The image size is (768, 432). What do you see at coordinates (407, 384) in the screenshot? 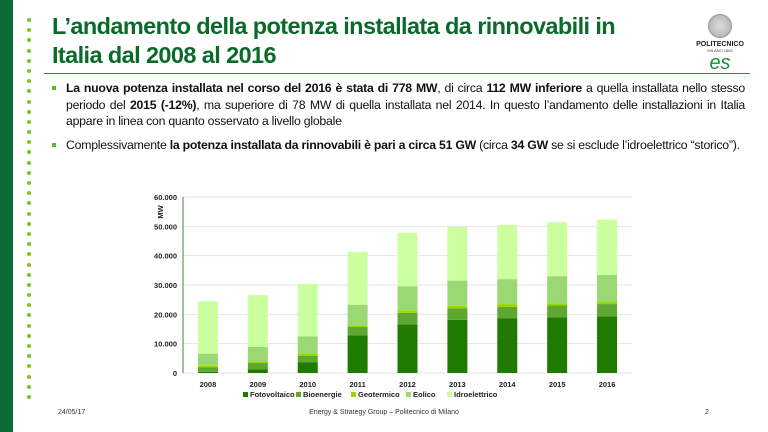
I see `x-tick-label: 2012` at bounding box center [407, 384].